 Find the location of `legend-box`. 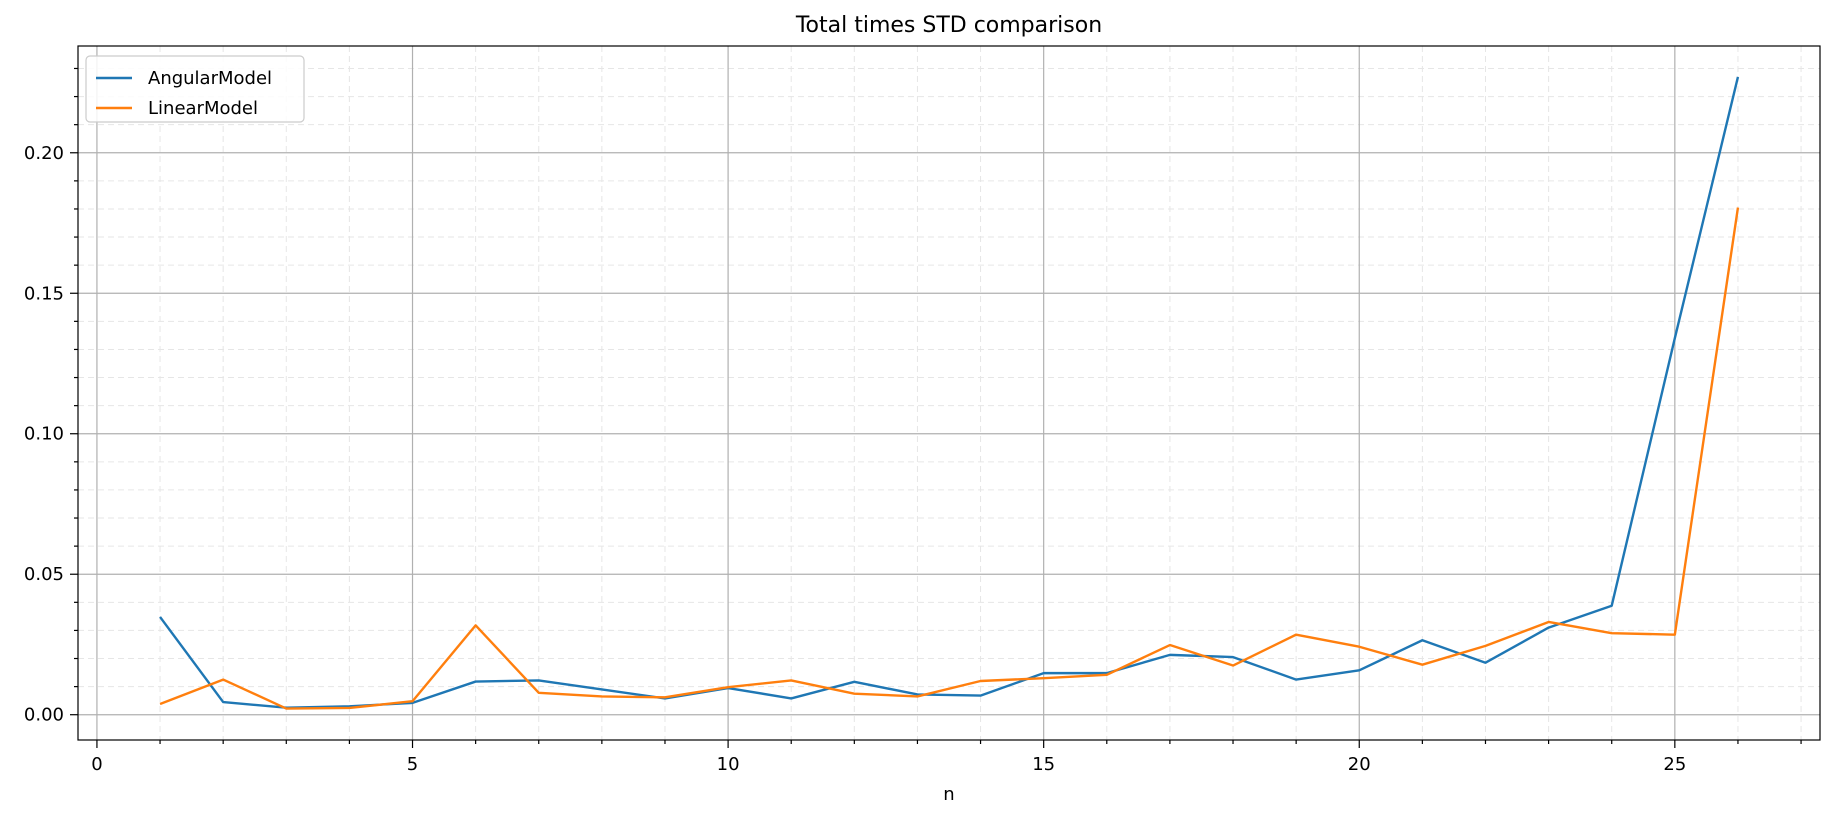

legend-box is located at coordinates (195, 89).